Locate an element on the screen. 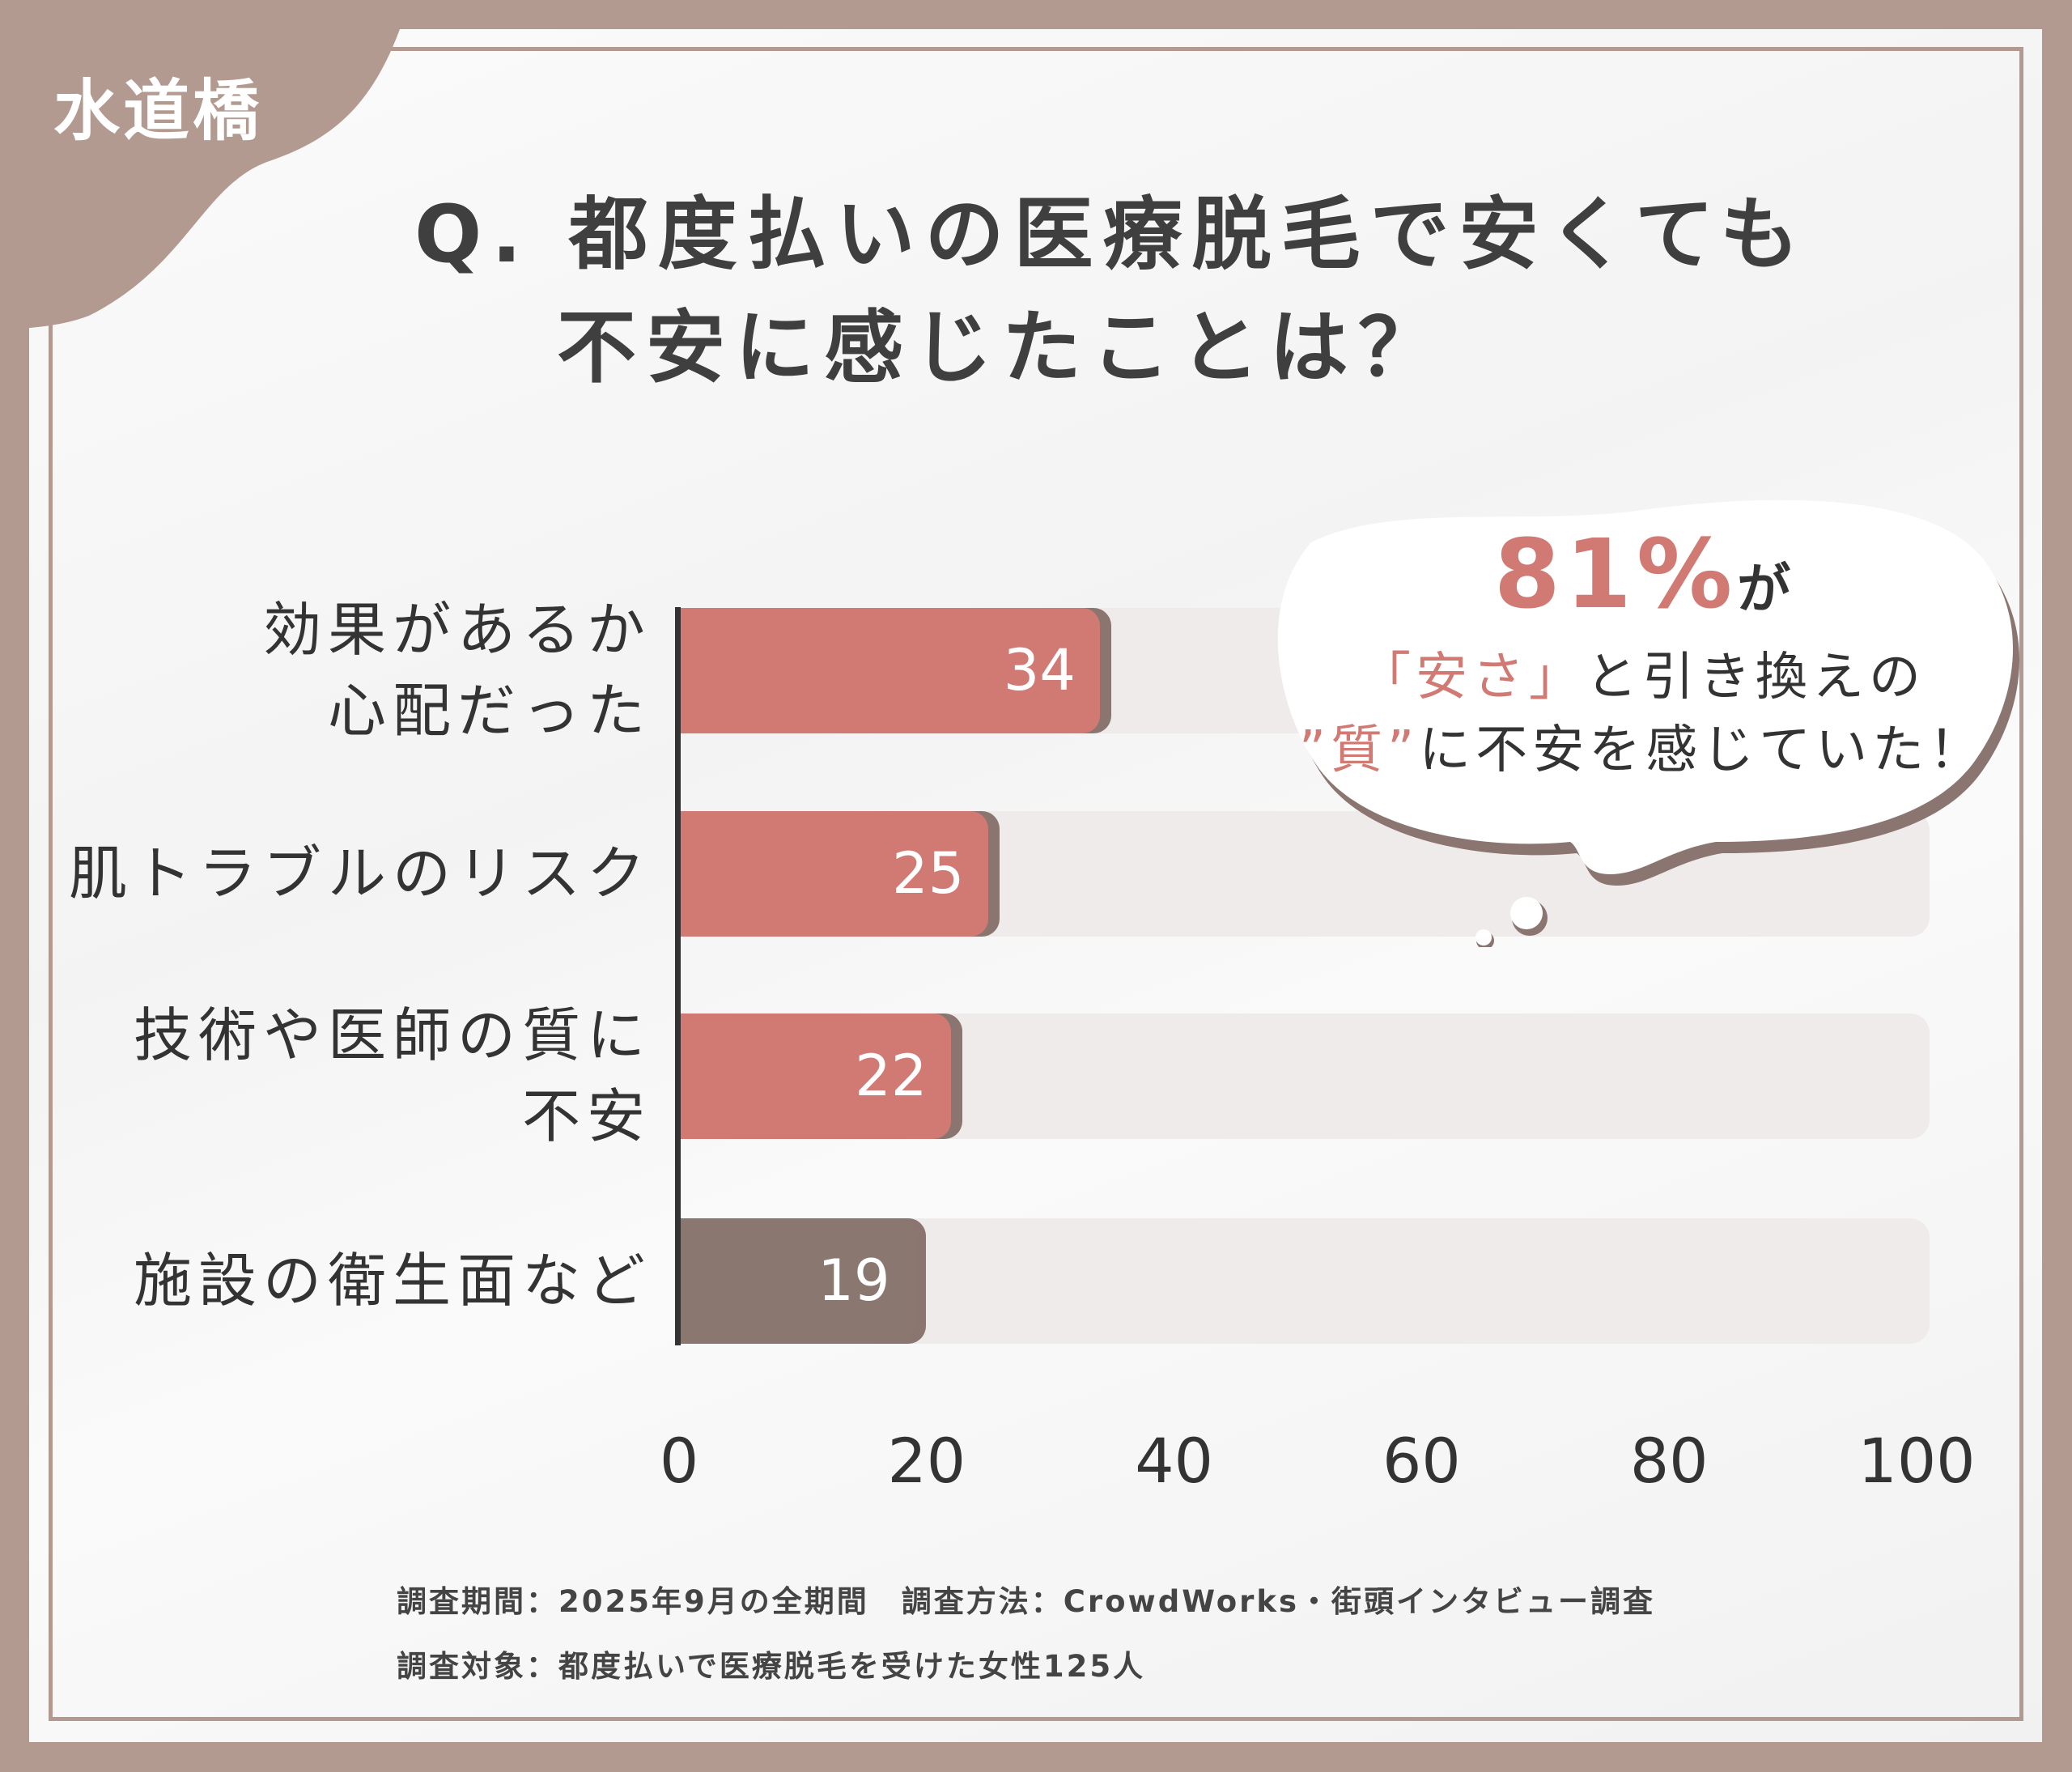 This screenshot has height=1772, width=2072. category-label-line: 施設の衛生面など is located at coordinates (392, 1281).